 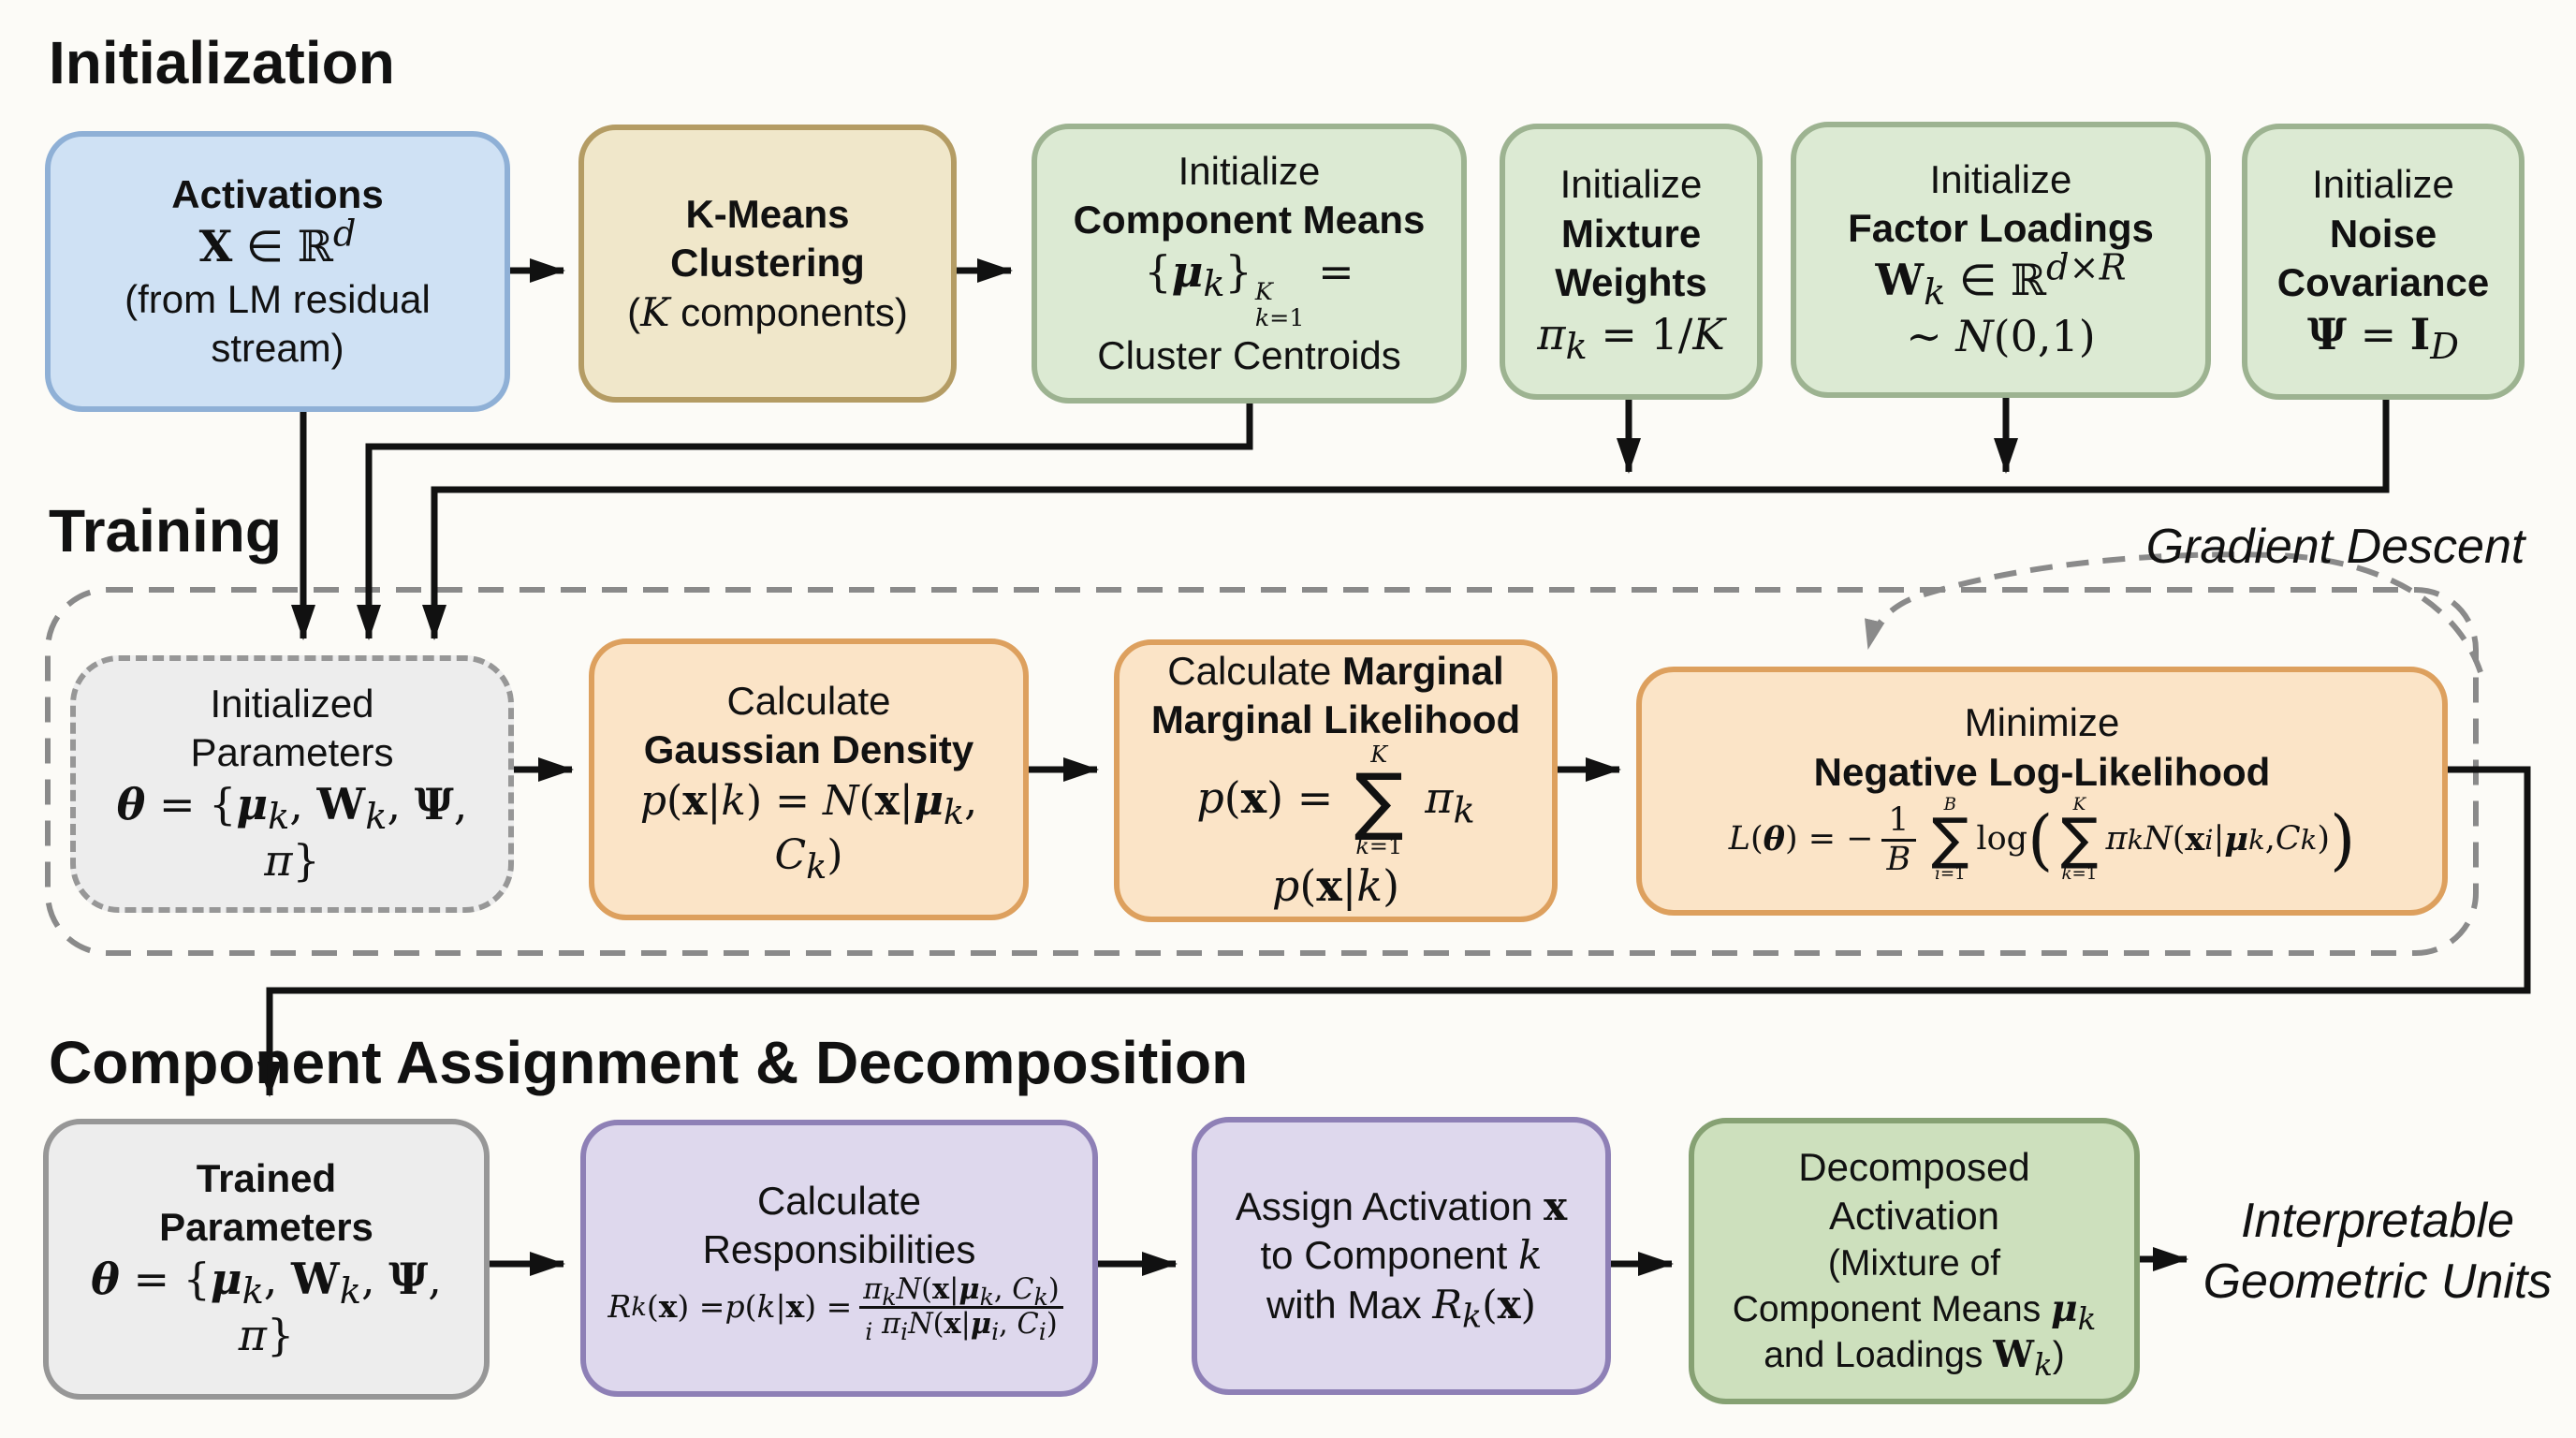 I want to click on box-line: Clustering, so click(x=768, y=263).